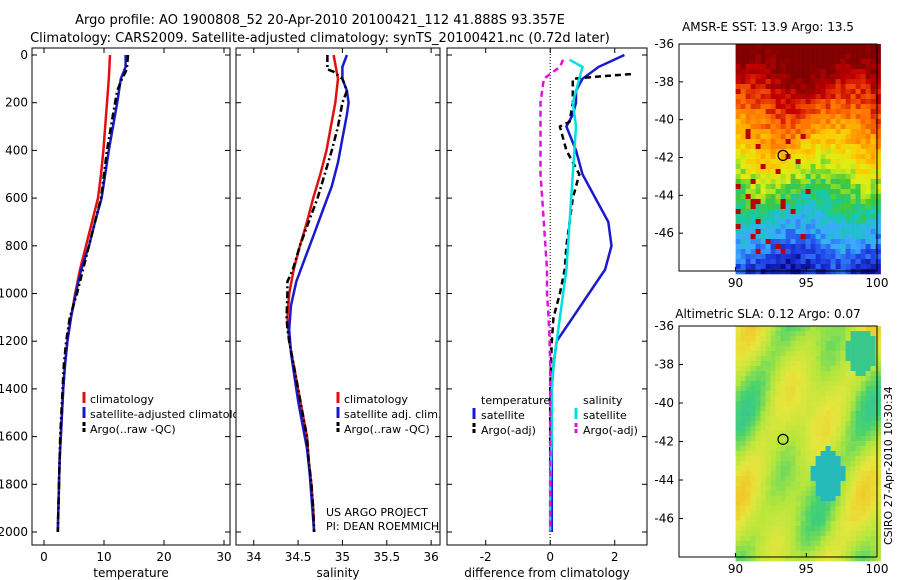 This screenshot has height=580, width=900. Describe the element at coordinates (93, 293) in the screenshot. I see `series-argo-raw-qc-` at that location.